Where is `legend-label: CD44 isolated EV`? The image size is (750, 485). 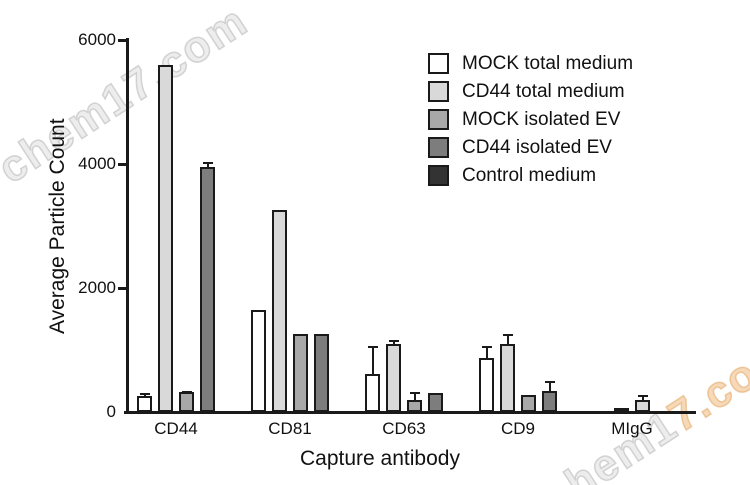 legend-label: CD44 isolated EV is located at coordinates (537, 147).